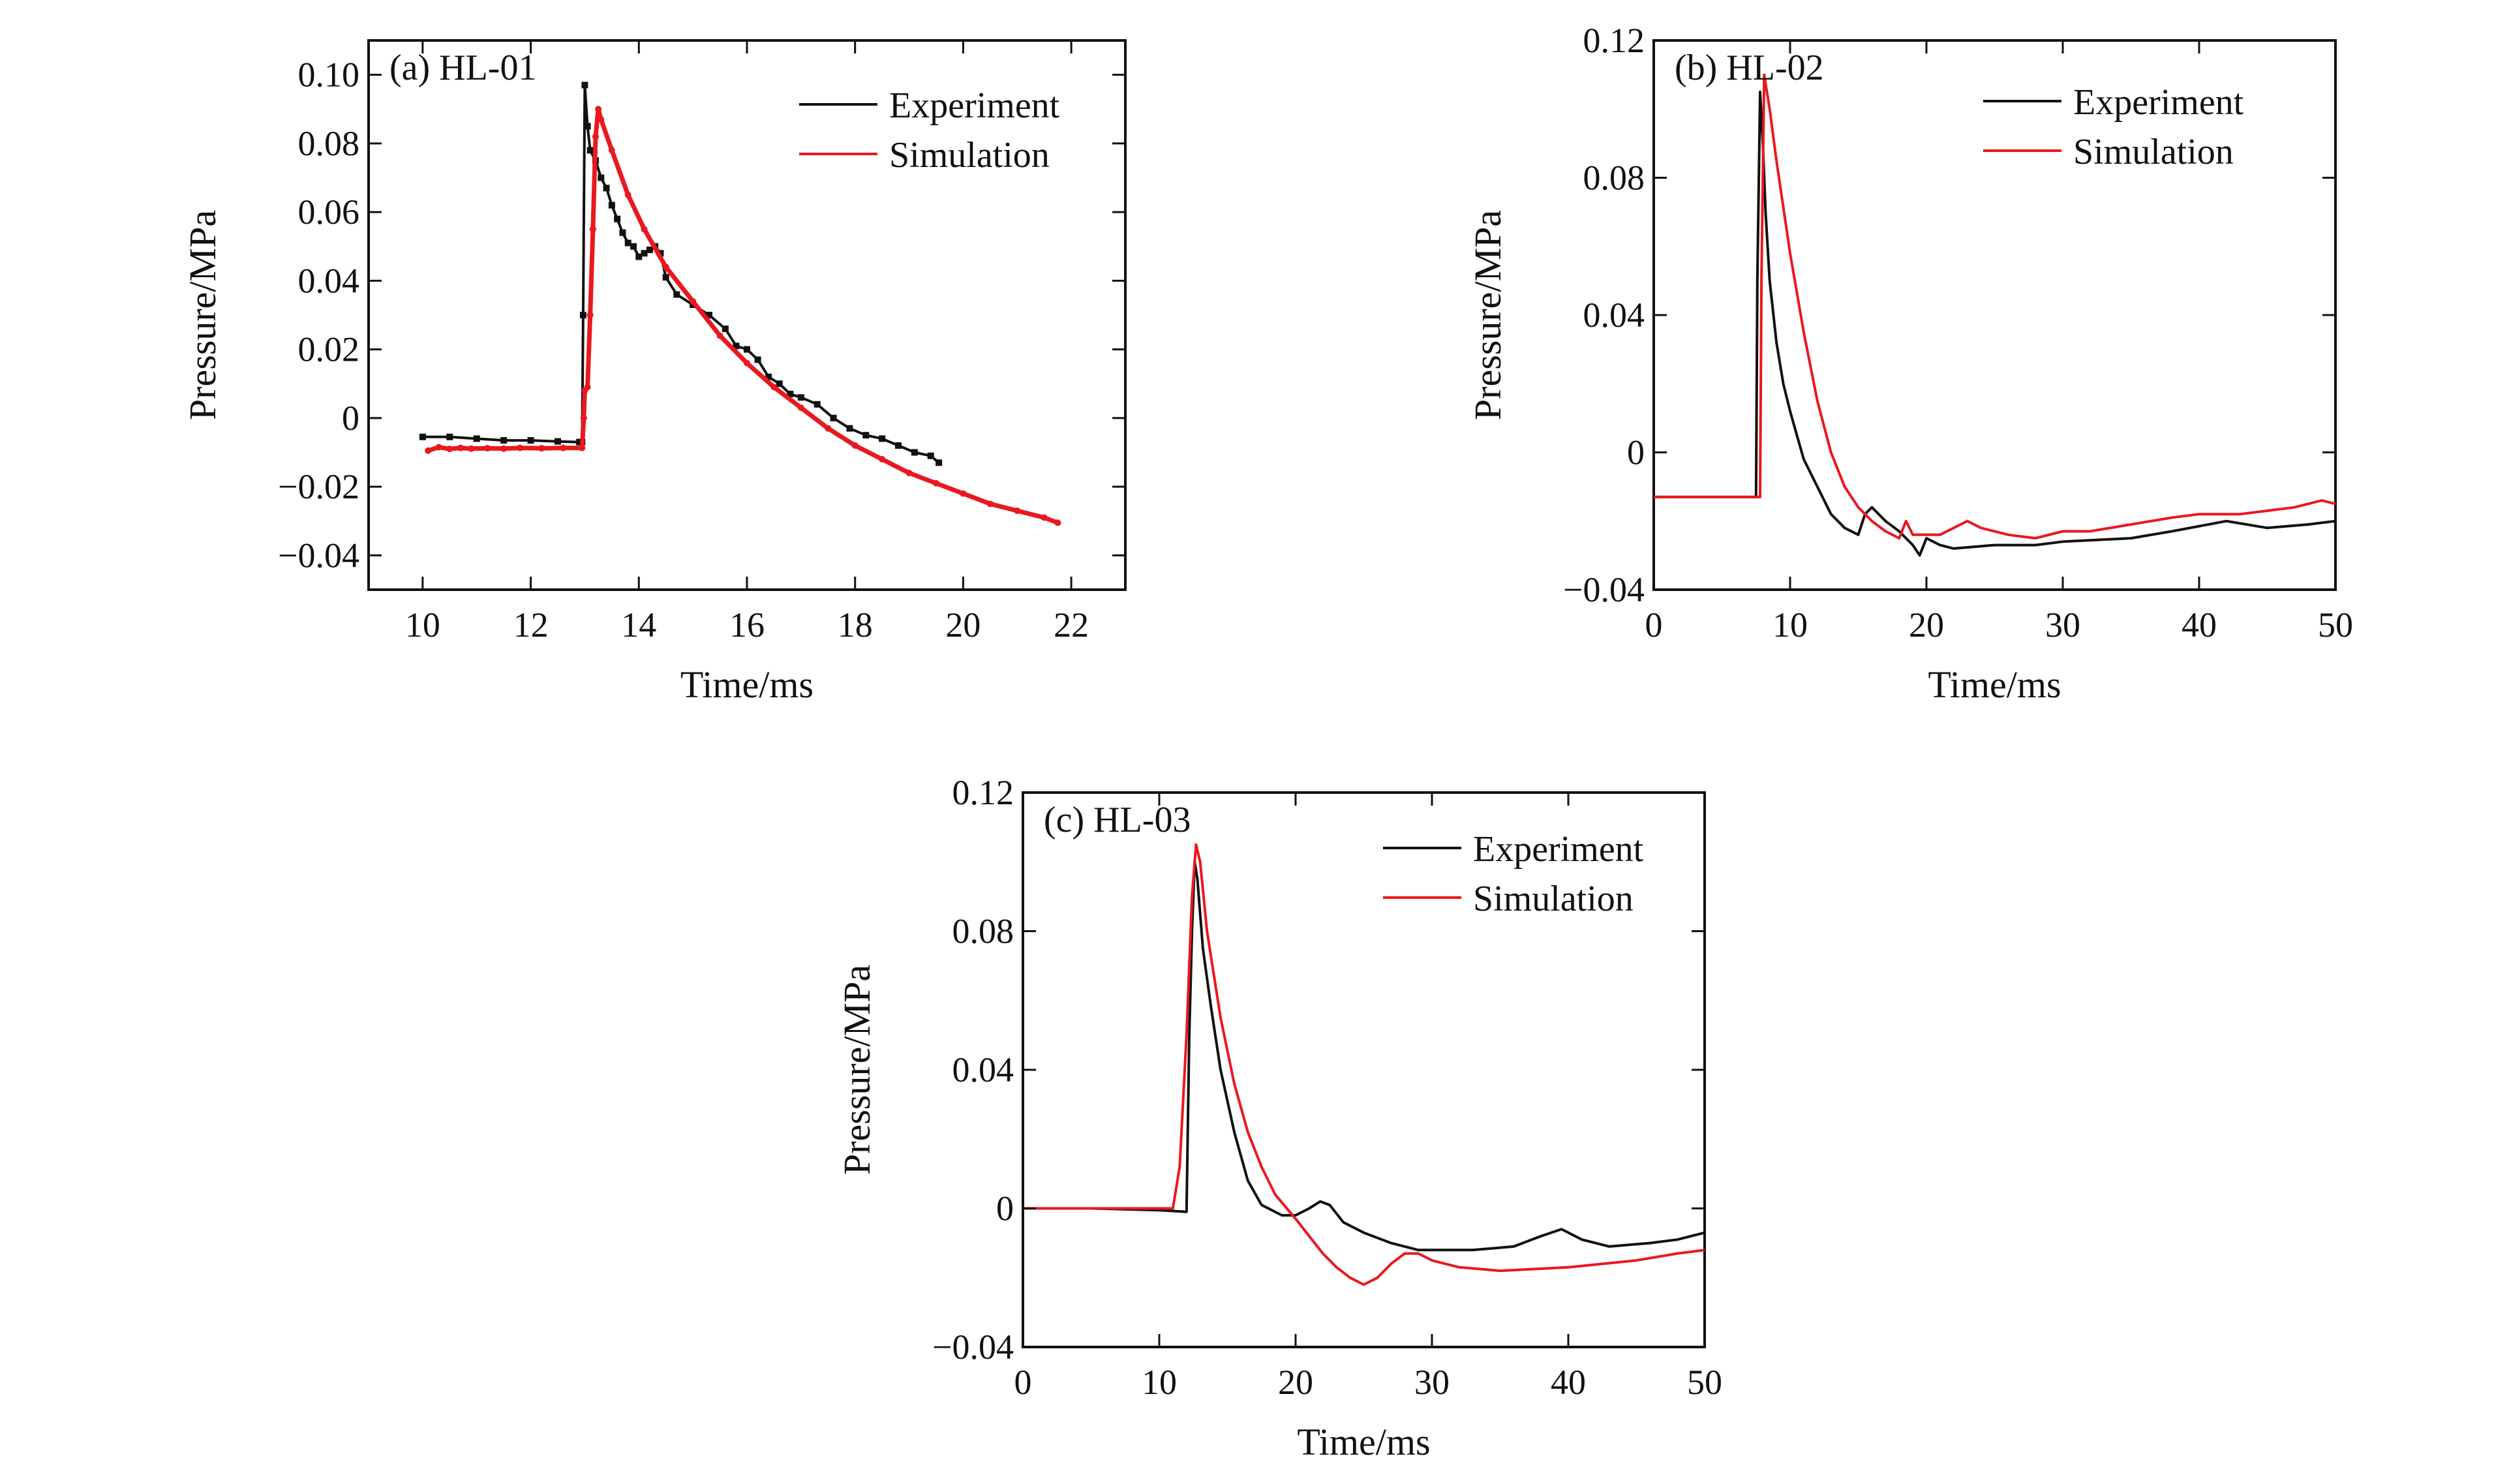 The image size is (2509, 1484). Describe the element at coordinates (2199, 624) in the screenshot. I see `x-tick-label: 40` at that location.